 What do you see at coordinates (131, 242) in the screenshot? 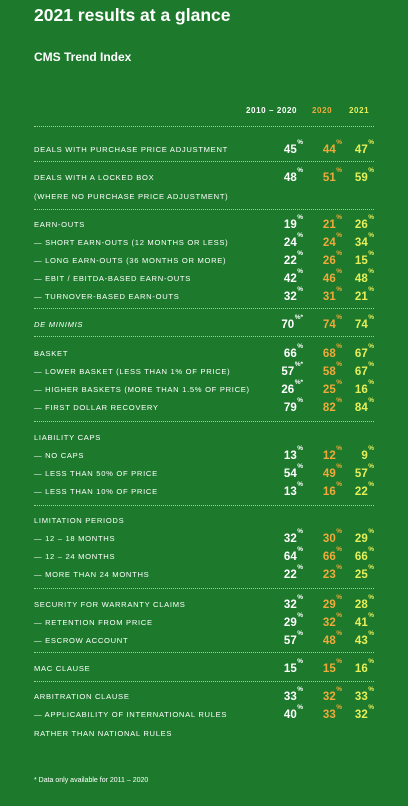
I see `row-label: — SHORT EARN-OUTS (12 MONTHS OR LESS)` at bounding box center [131, 242].